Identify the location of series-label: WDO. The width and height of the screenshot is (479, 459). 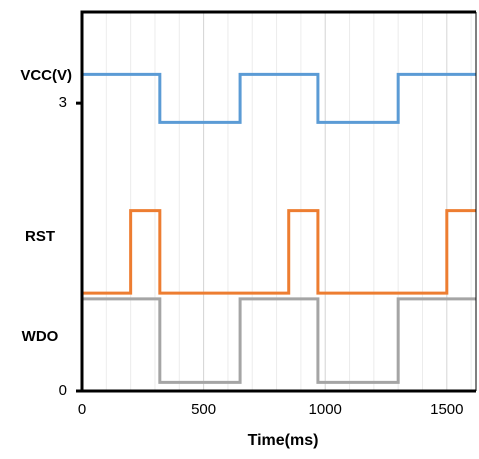
(40, 336).